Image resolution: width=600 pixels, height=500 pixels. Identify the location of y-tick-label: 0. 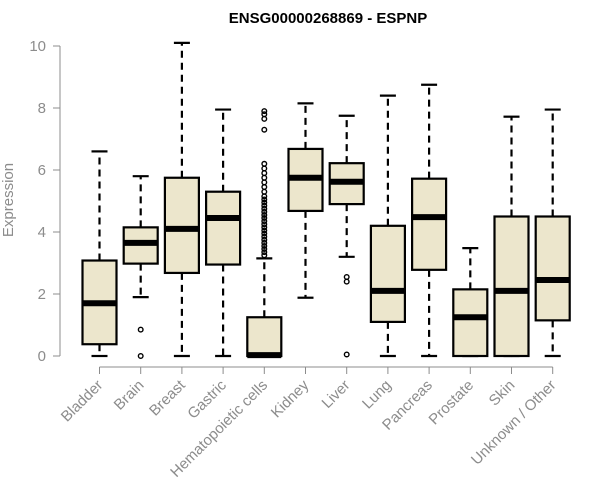
(42, 356).